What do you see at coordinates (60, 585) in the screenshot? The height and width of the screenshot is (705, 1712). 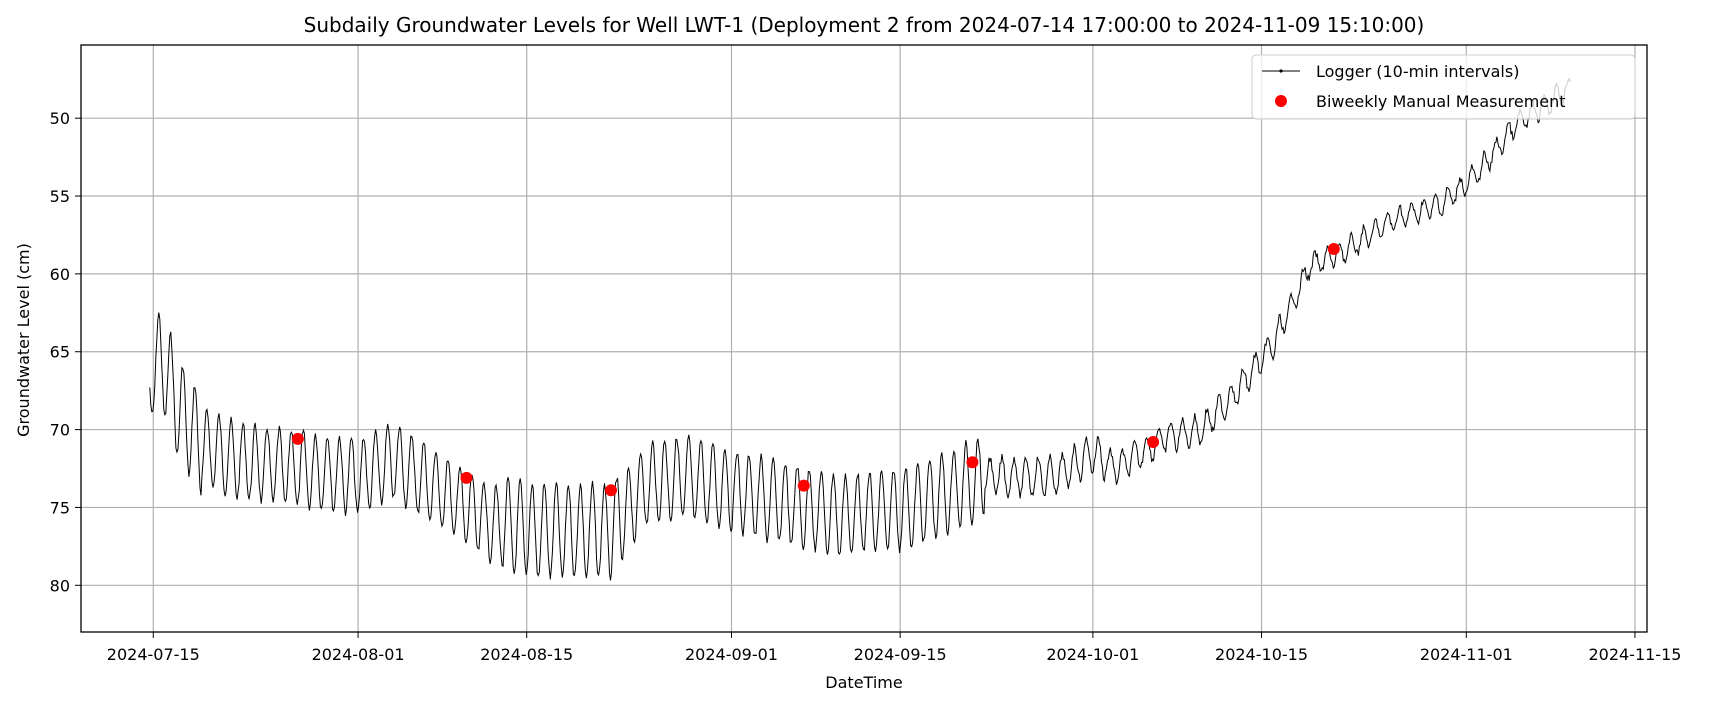 I see `y-tick-label: 80` at bounding box center [60, 585].